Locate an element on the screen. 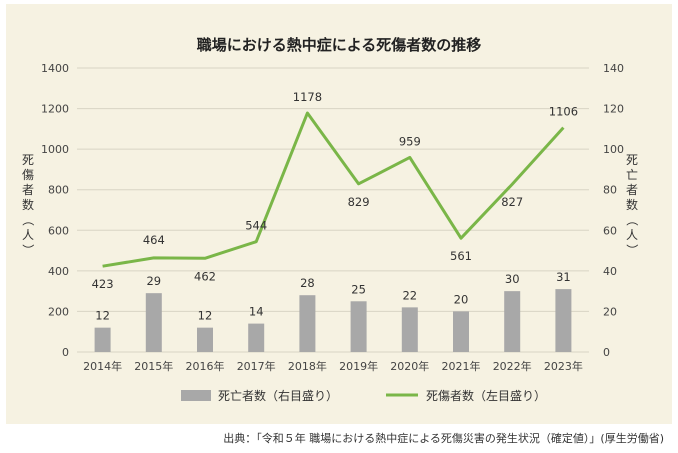 This screenshot has width=678, height=453. line-value-label: 827 is located at coordinates (512, 202).